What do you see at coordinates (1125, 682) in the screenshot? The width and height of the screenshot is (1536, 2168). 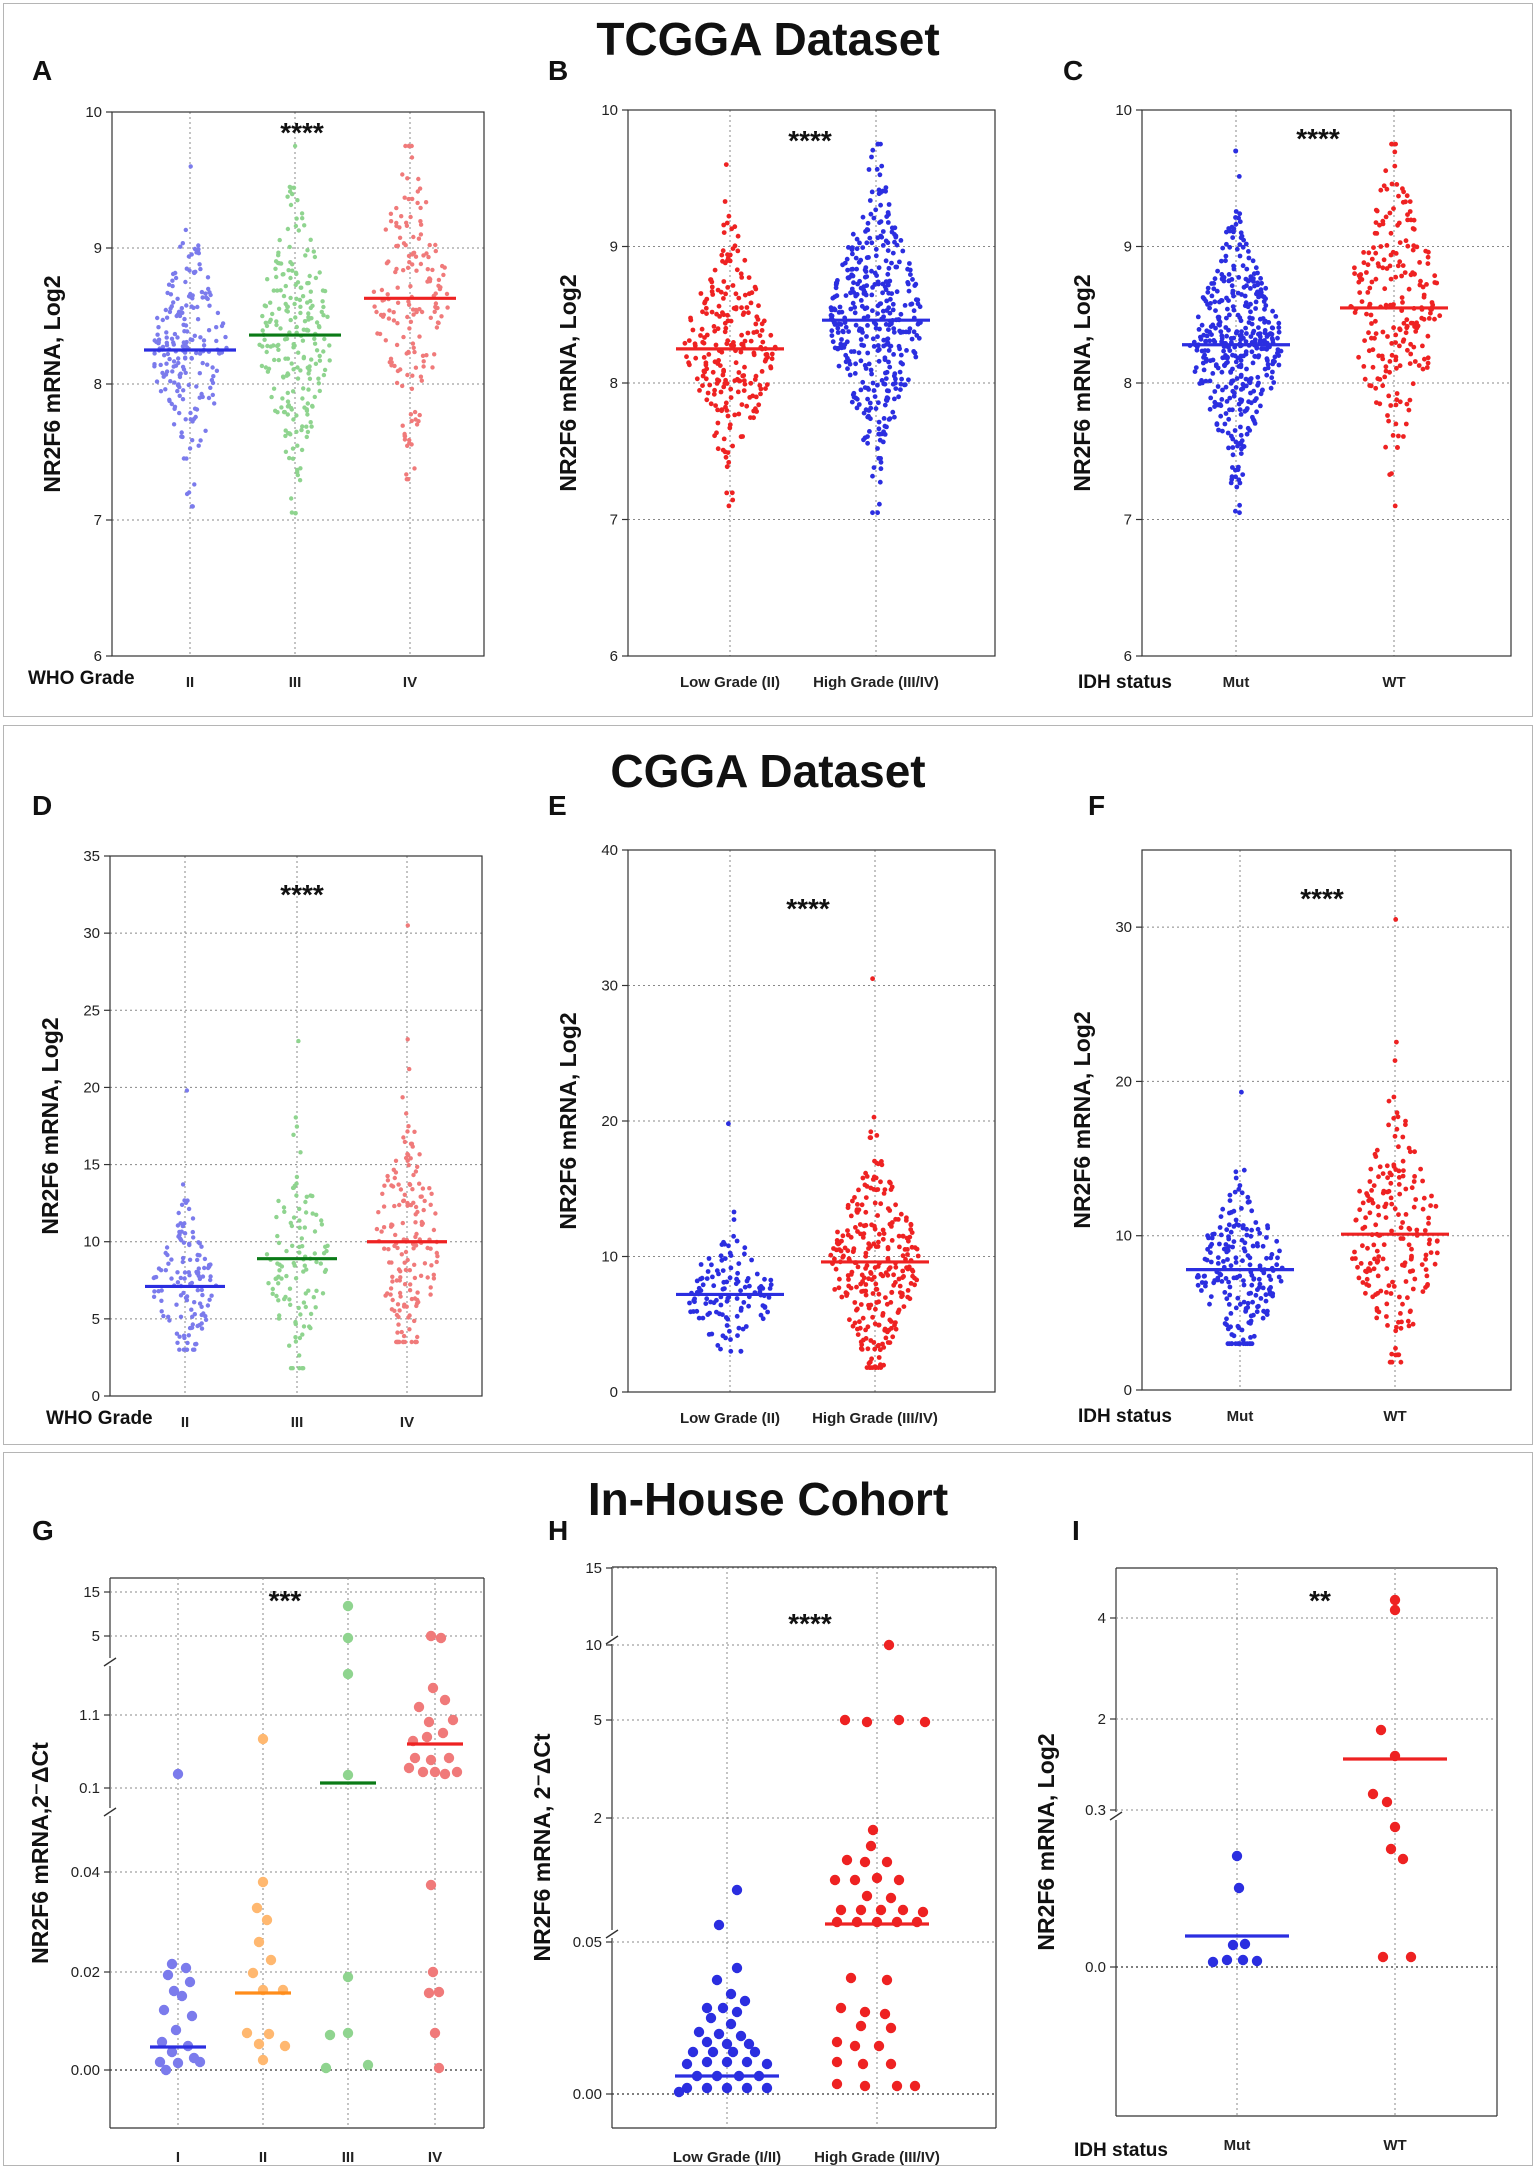 I see `x-axis-label: IDH status` at bounding box center [1125, 682].